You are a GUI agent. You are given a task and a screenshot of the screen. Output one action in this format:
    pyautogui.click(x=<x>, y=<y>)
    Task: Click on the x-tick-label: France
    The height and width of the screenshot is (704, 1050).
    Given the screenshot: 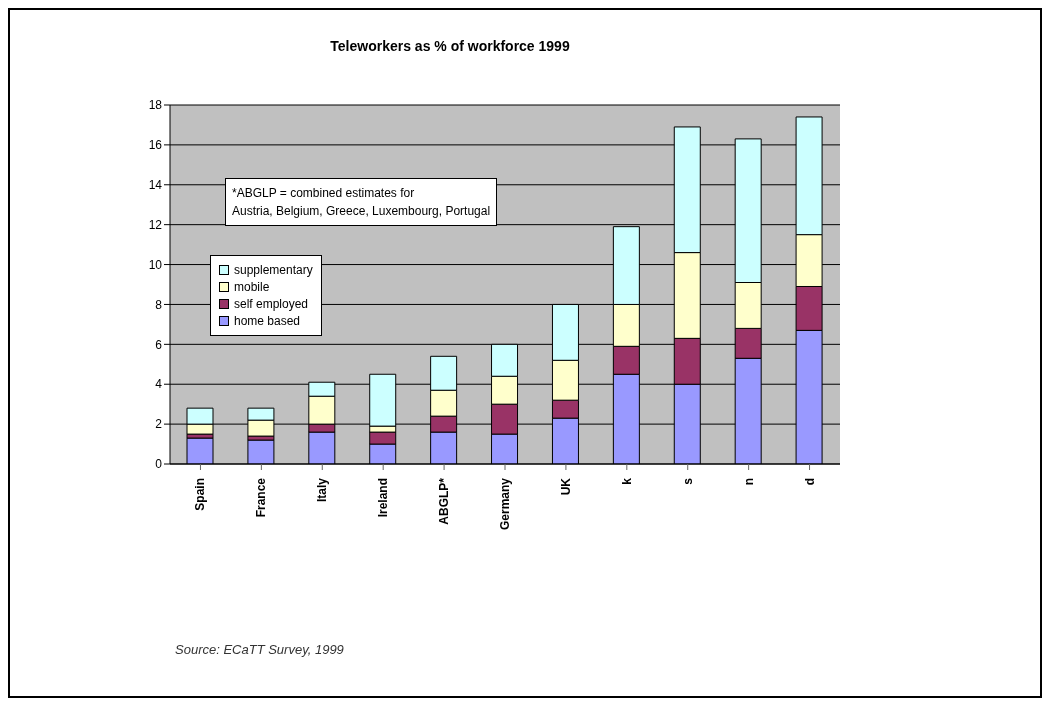 What is the action you would take?
    pyautogui.click(x=261, y=497)
    